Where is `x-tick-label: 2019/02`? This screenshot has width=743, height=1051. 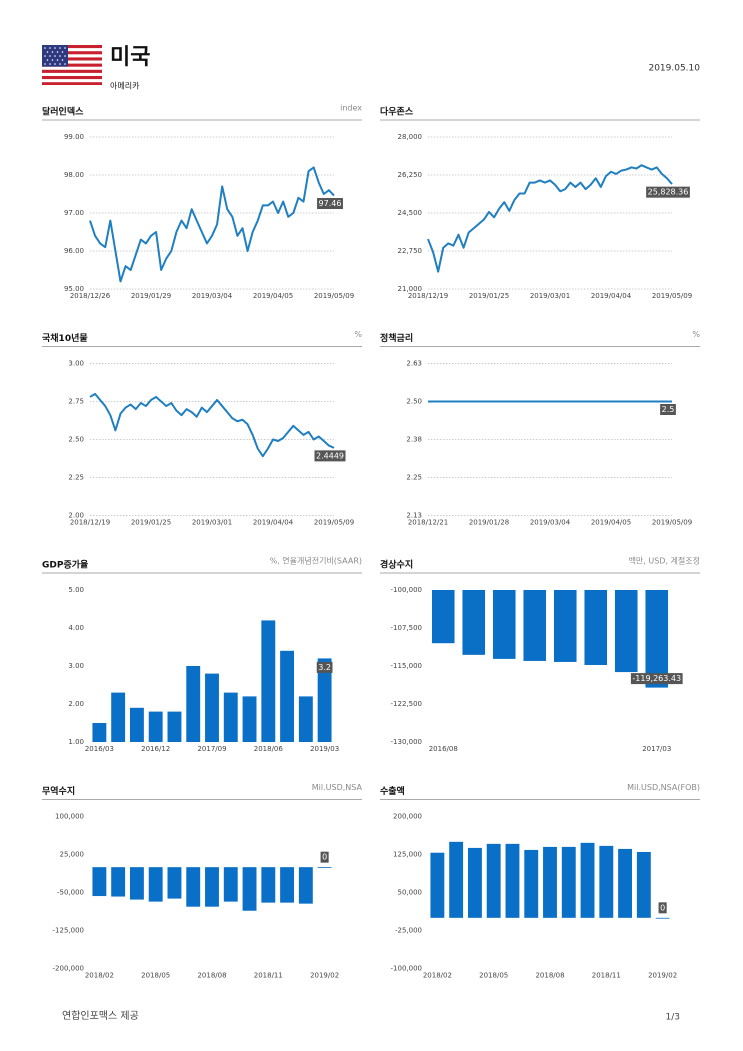 x-tick-label: 2019/02 is located at coordinates (662, 976).